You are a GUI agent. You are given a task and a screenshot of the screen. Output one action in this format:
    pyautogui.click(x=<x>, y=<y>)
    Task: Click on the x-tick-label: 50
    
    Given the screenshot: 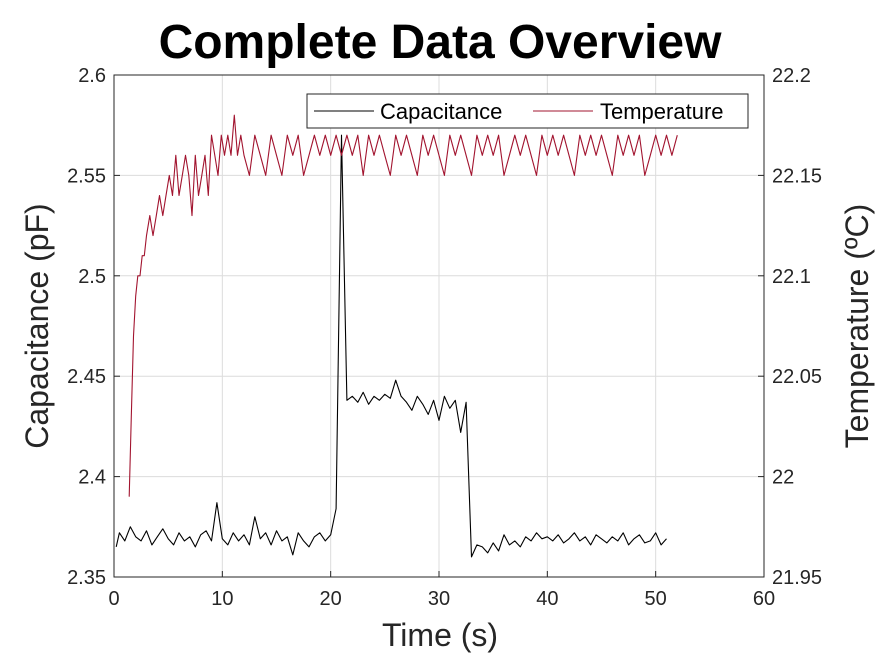 What is the action you would take?
    pyautogui.click(x=656, y=599)
    